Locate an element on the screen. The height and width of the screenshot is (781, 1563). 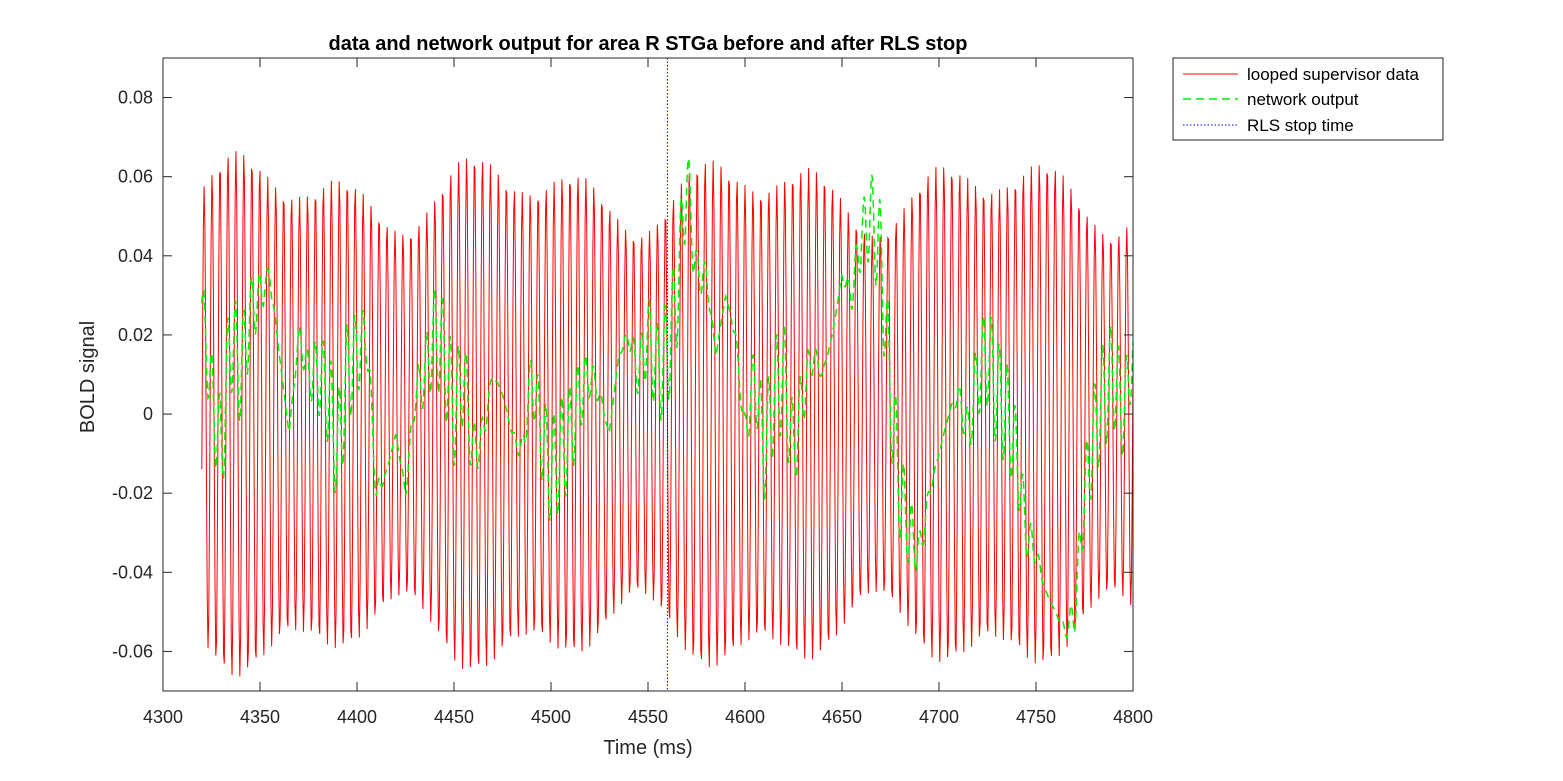
x-tick-label: 4300 is located at coordinates (163, 717).